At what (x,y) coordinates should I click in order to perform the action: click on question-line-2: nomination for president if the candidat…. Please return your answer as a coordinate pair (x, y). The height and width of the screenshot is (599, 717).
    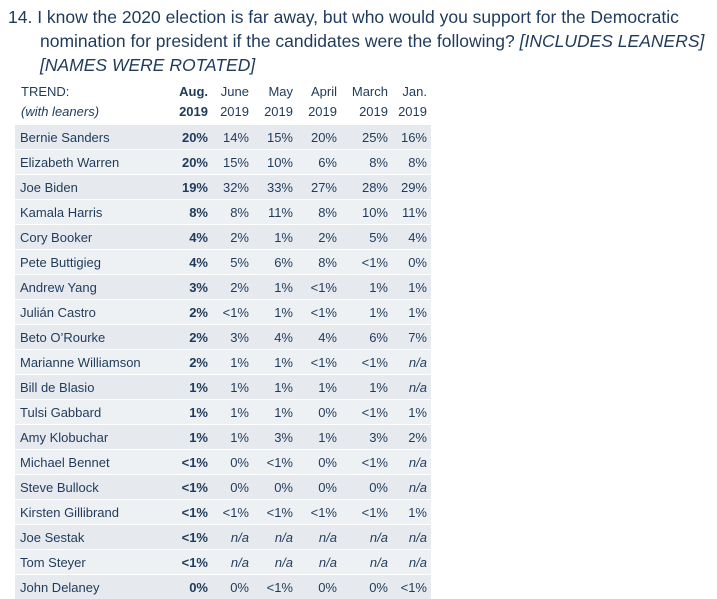
    Looking at the image, I should click on (359, 41).